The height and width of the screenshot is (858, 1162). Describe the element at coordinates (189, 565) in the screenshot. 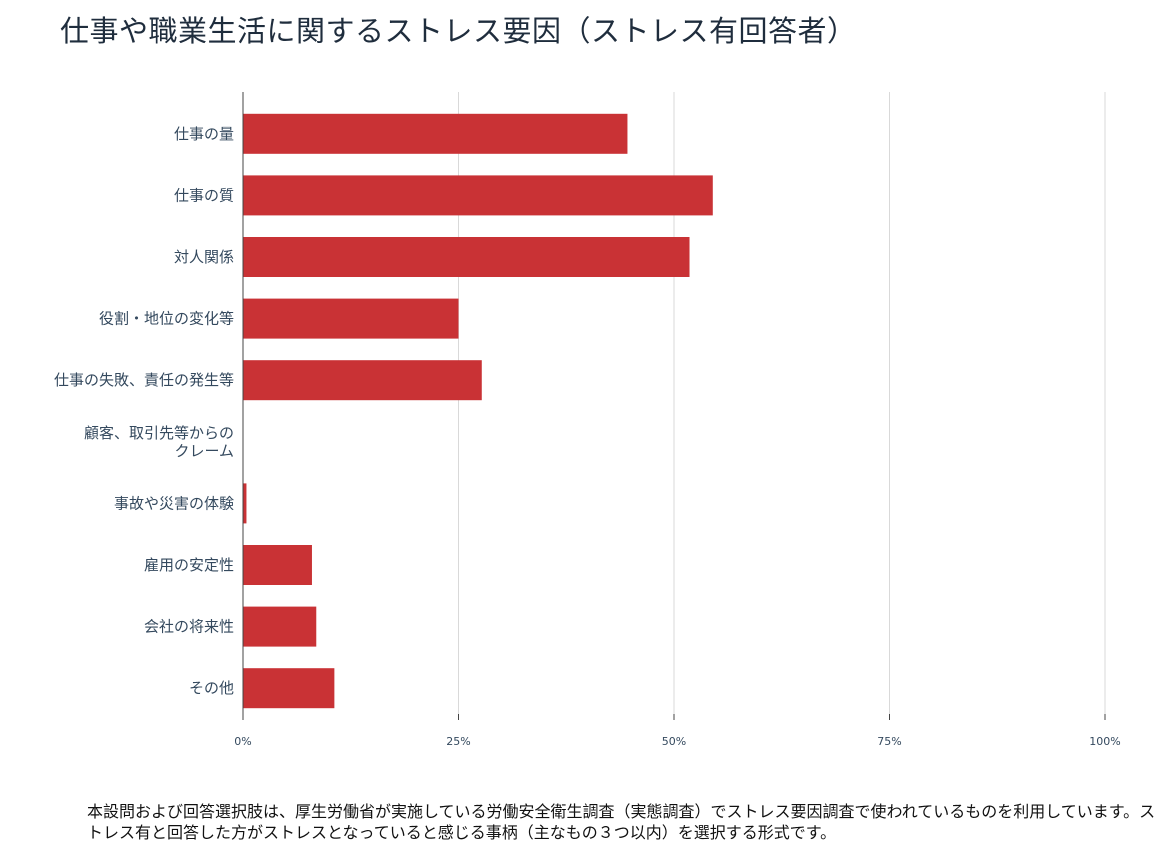

I see `category-label-7: 雇用の安定性` at that location.